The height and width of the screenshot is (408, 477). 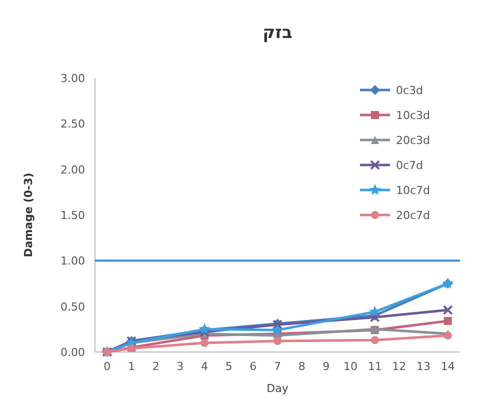 I want to click on x-tick-label: 13, so click(x=423, y=366).